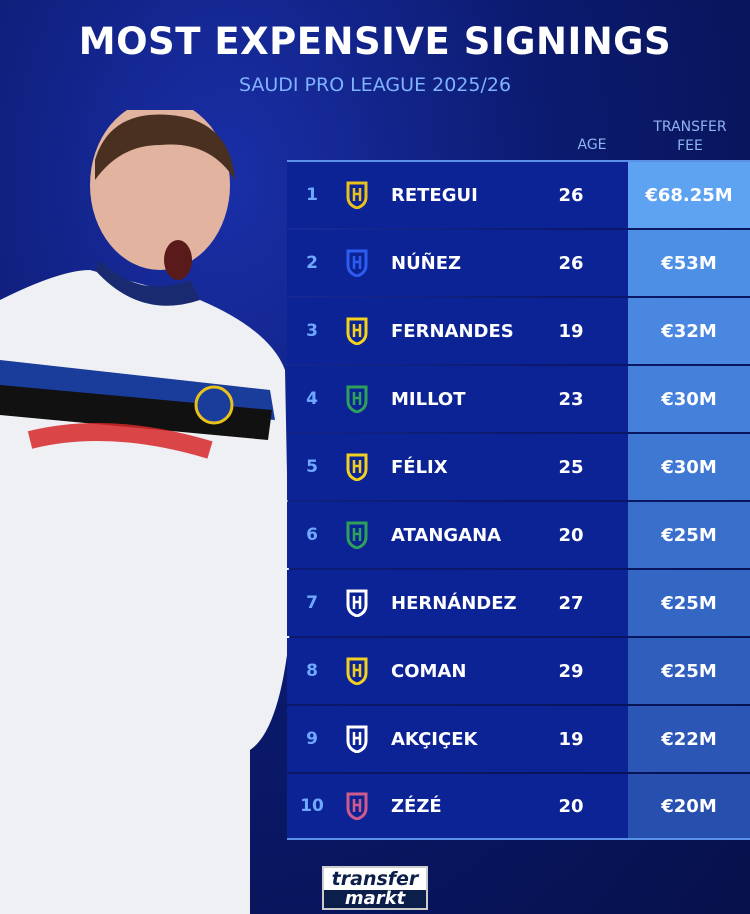 The height and width of the screenshot is (914, 750). Describe the element at coordinates (452, 331) in the screenshot. I see `player-name: FERNANDES` at that location.